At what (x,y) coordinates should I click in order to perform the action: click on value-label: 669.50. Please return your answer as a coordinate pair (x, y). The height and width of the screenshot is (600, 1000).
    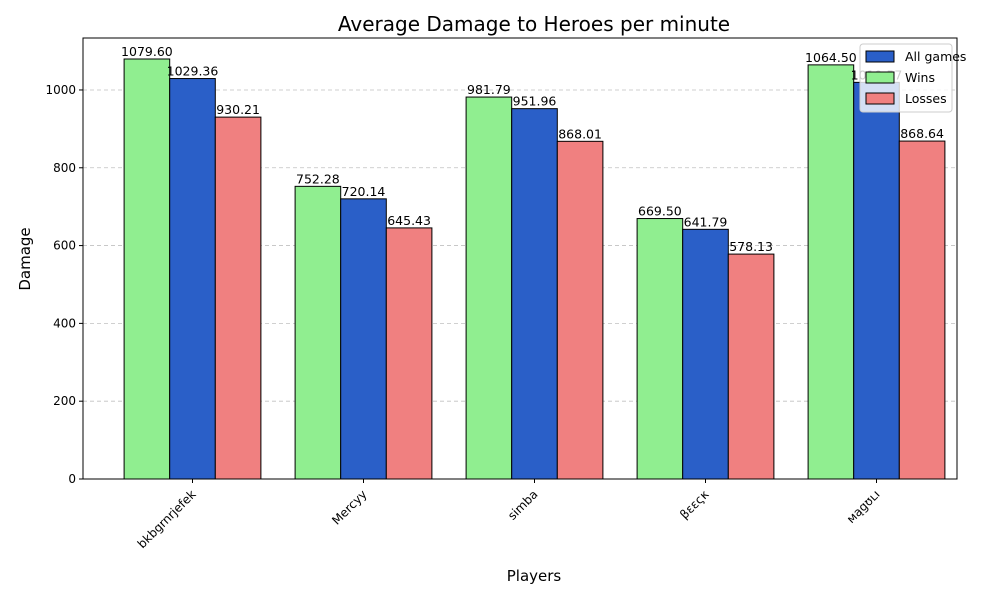
    Looking at the image, I should click on (660, 211).